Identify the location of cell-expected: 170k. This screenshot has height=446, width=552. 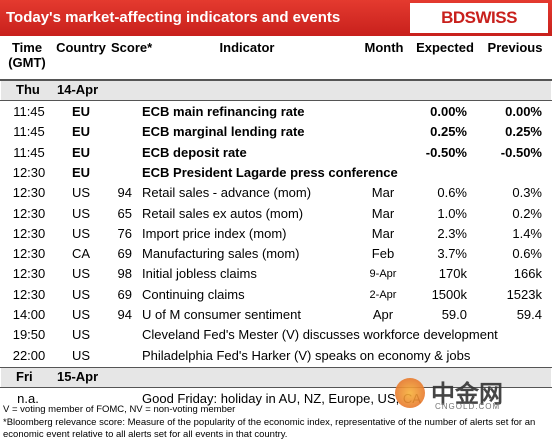
(452, 274).